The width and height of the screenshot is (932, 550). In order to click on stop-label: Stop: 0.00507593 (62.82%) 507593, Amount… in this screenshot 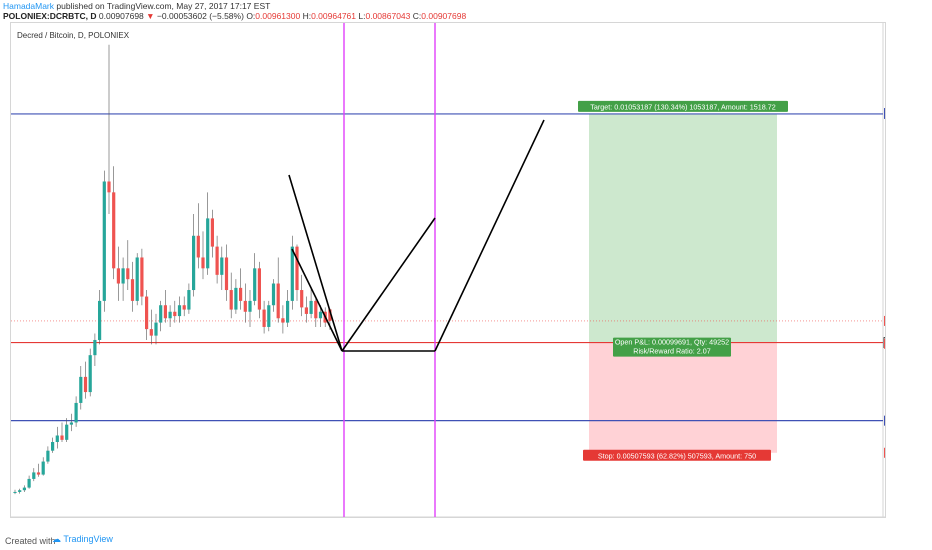, I will do `click(677, 455)`.